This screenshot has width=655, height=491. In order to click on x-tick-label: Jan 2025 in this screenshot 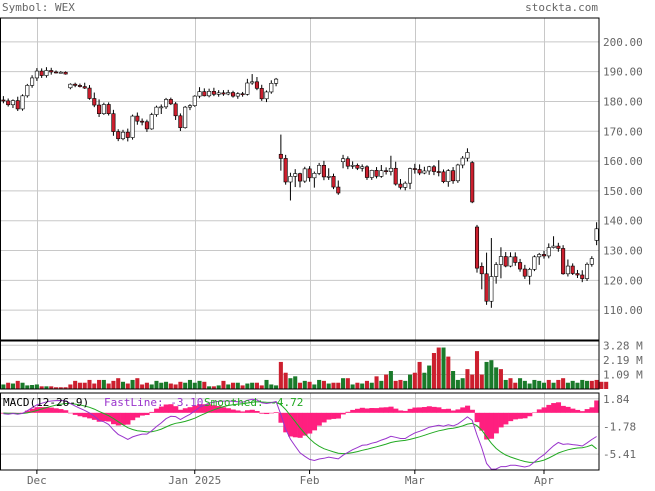, I will do `click(194, 480)`.